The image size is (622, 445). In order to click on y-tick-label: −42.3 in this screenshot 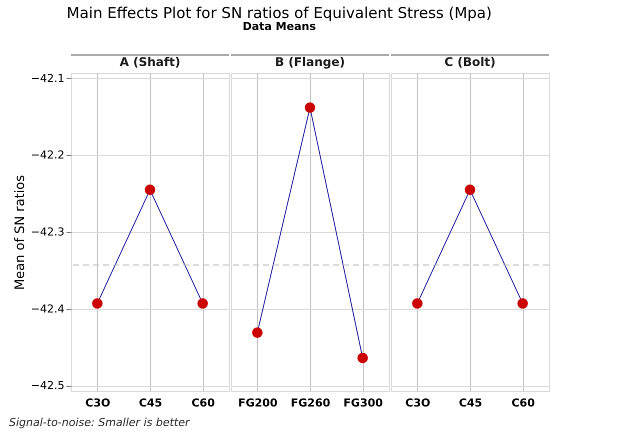, I will do `click(47, 232)`.